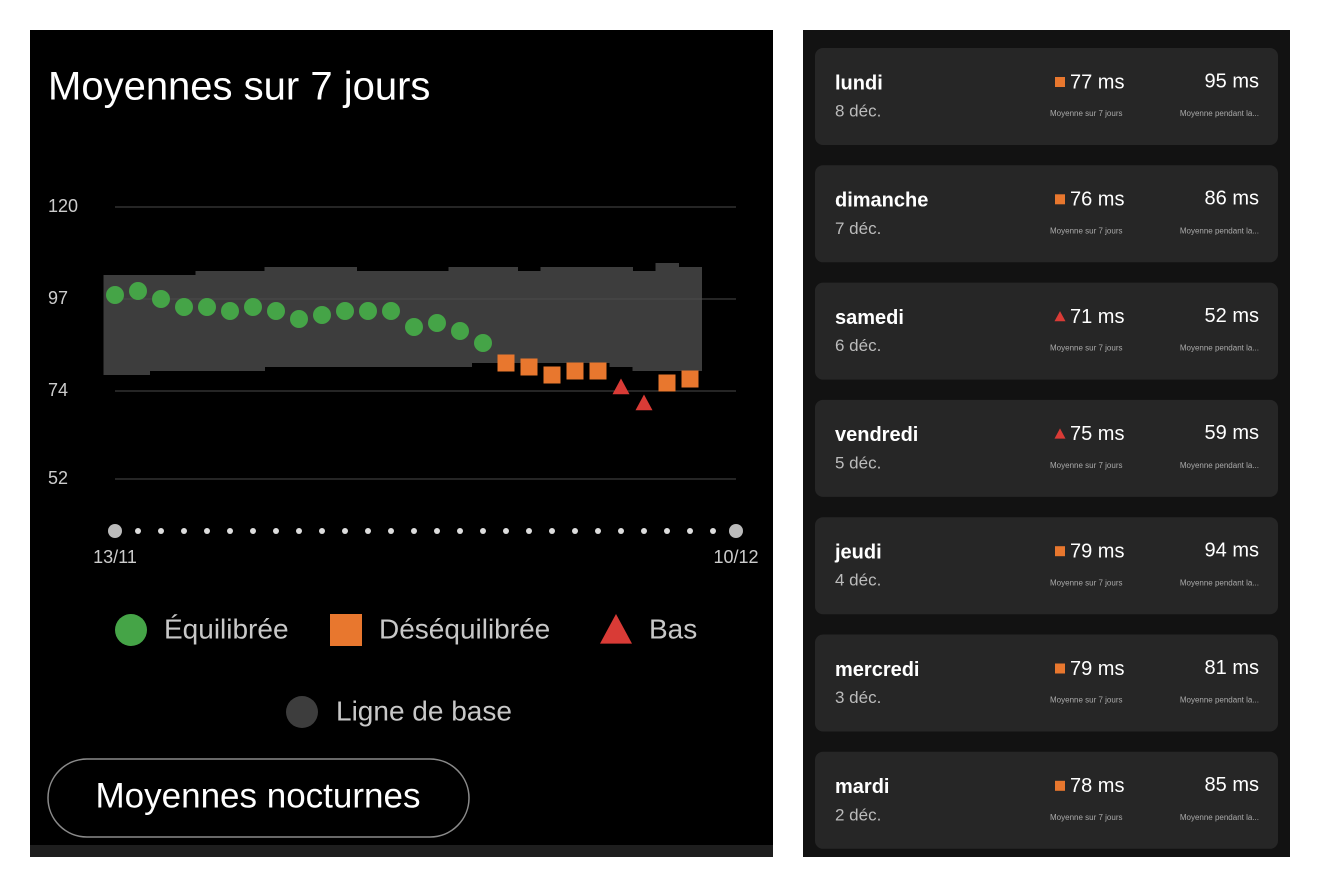  I want to click on legend-label: Équilibrée, so click(226, 628).